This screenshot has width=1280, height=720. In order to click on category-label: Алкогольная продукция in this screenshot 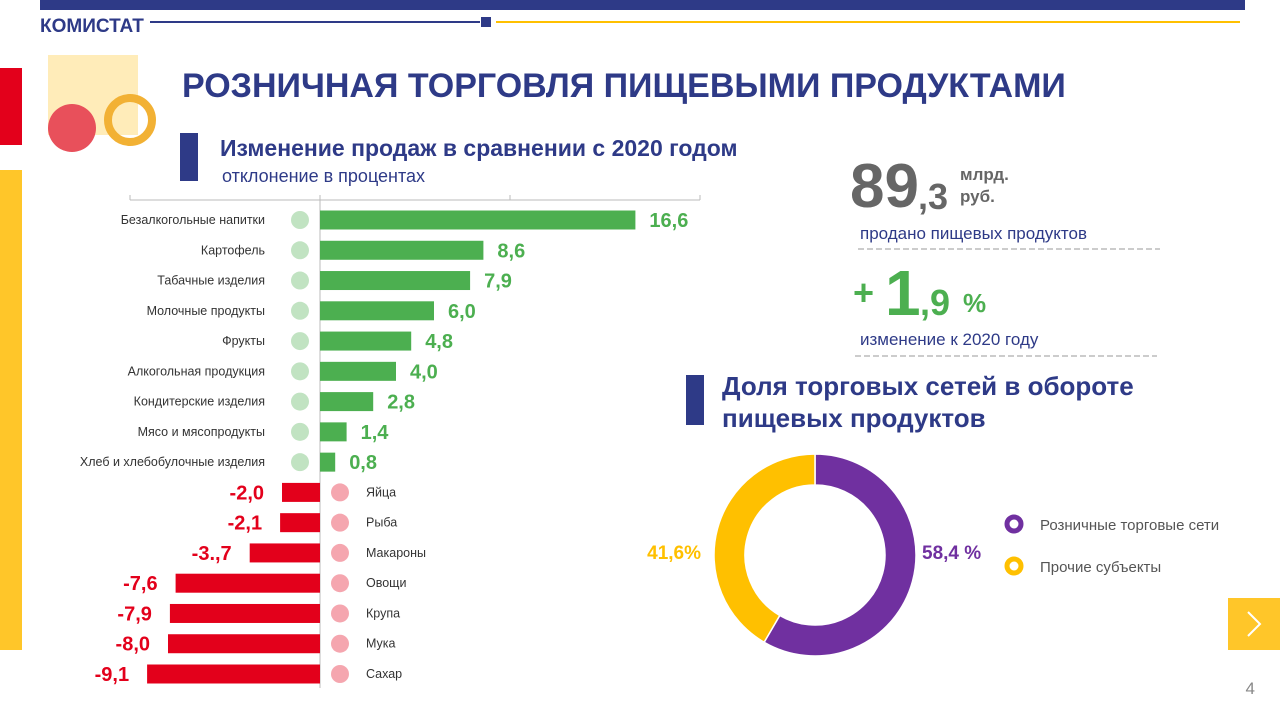, I will do `click(196, 371)`.